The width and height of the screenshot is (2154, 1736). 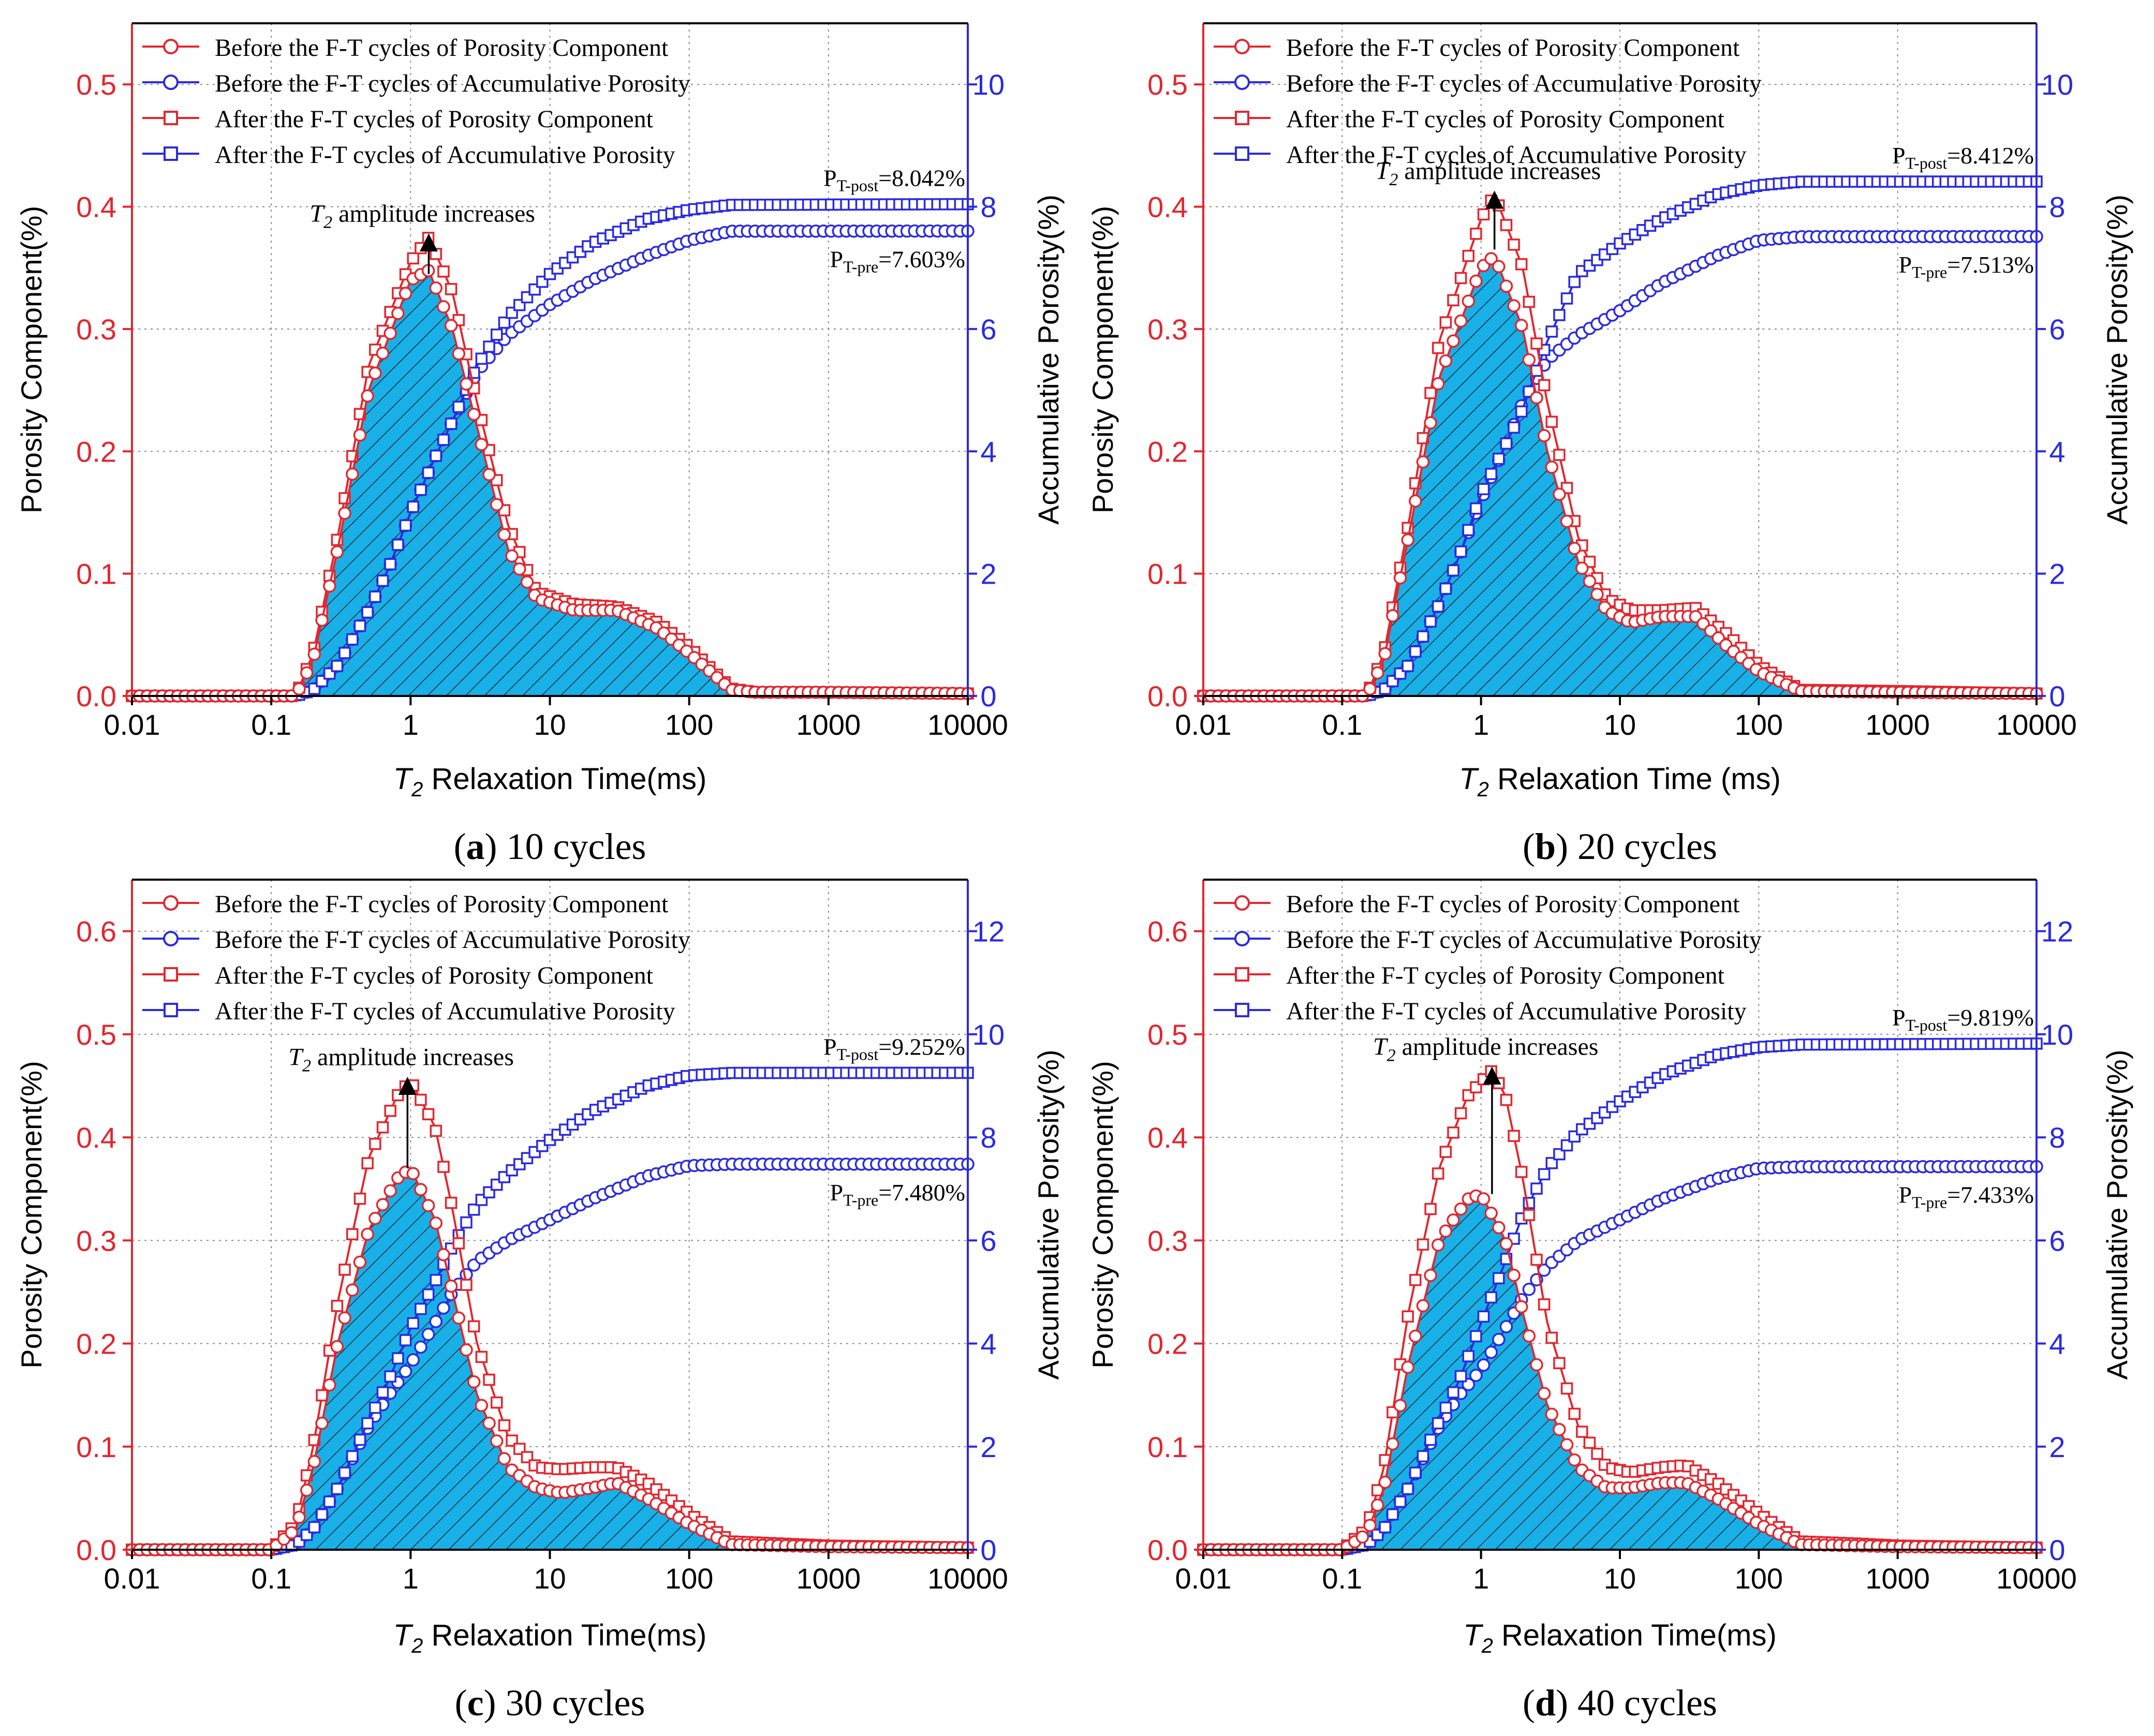 What do you see at coordinates (988, 84) in the screenshot?
I see `y-right-tick-label: 10` at bounding box center [988, 84].